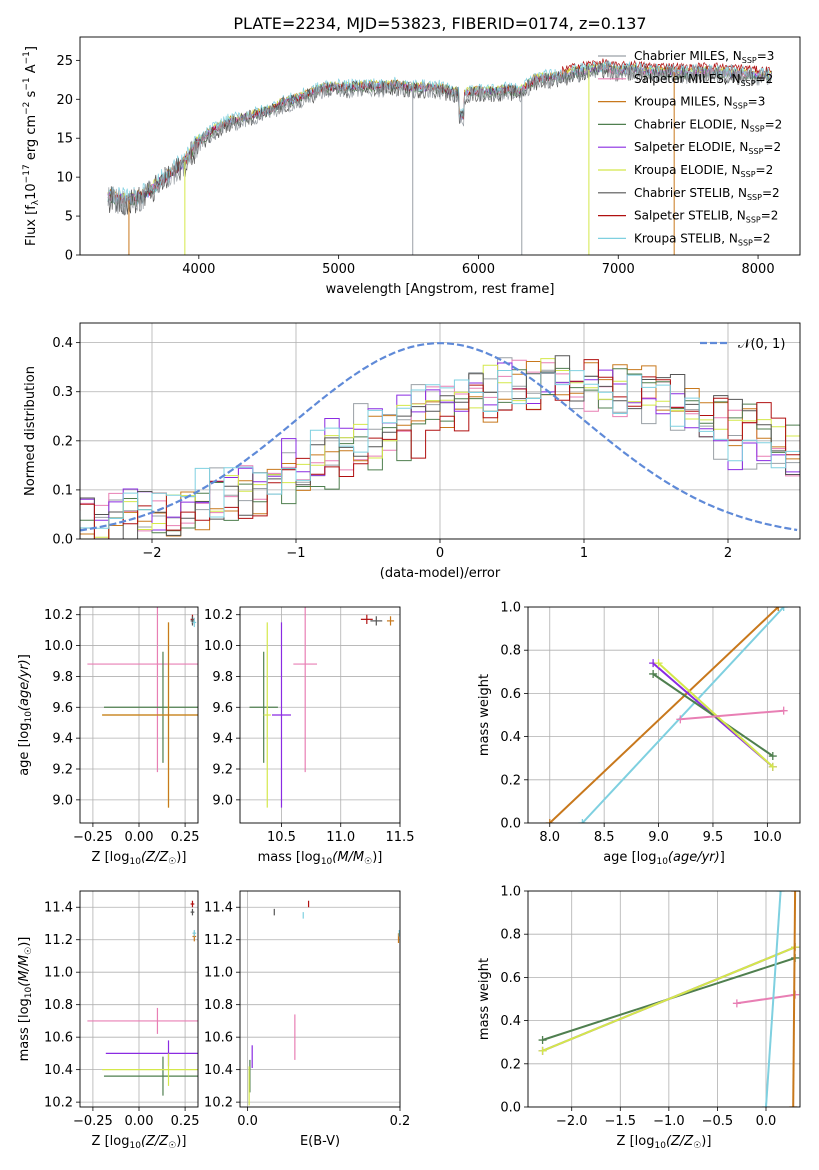 The image size is (819, 1170). What do you see at coordinates (31, 146) in the screenshot?
I see `y-axis-label: Flux [fλ10−17 erg cm−2 s−1 A−1]` at bounding box center [31, 146].